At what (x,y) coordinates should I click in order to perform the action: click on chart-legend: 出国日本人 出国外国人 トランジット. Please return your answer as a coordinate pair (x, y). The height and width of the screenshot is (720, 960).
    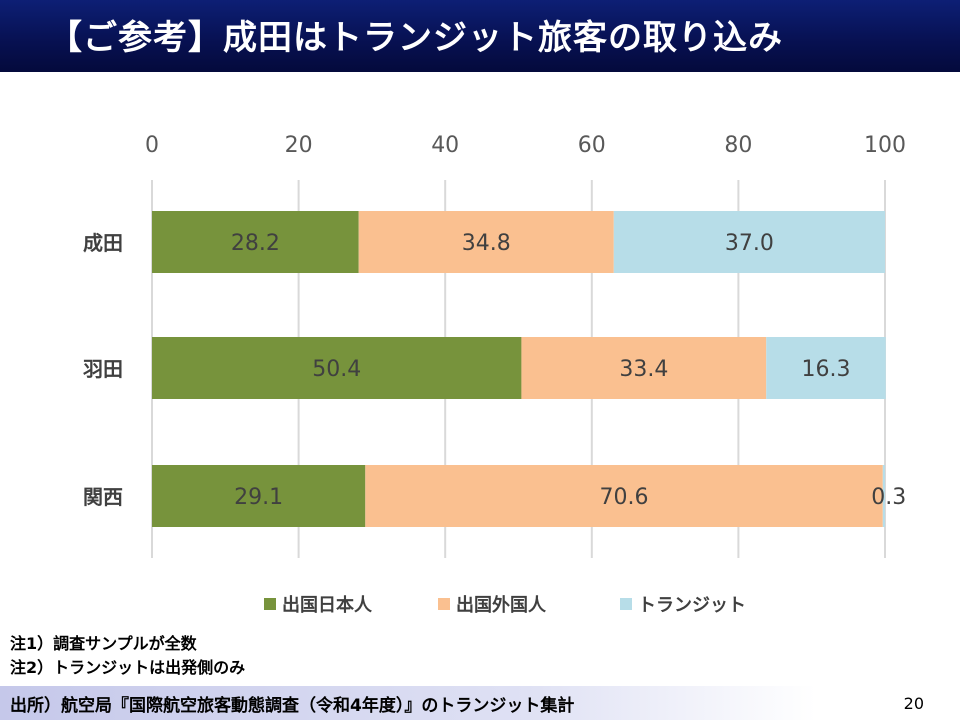
    Looking at the image, I should click on (505, 605).